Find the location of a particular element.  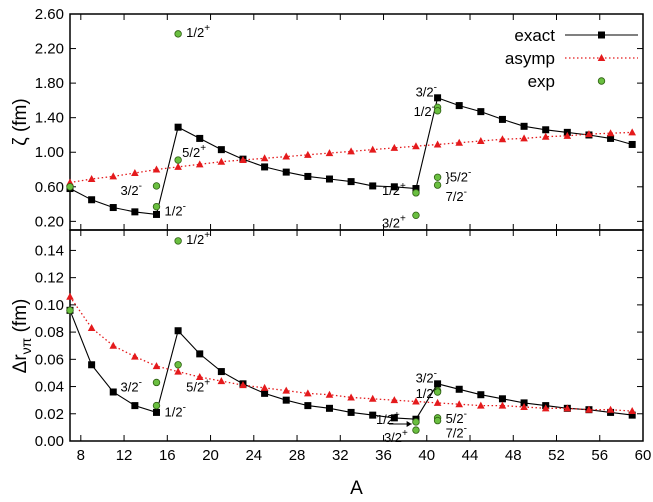

legend-label-asymp: asymp is located at coordinates (530, 58).